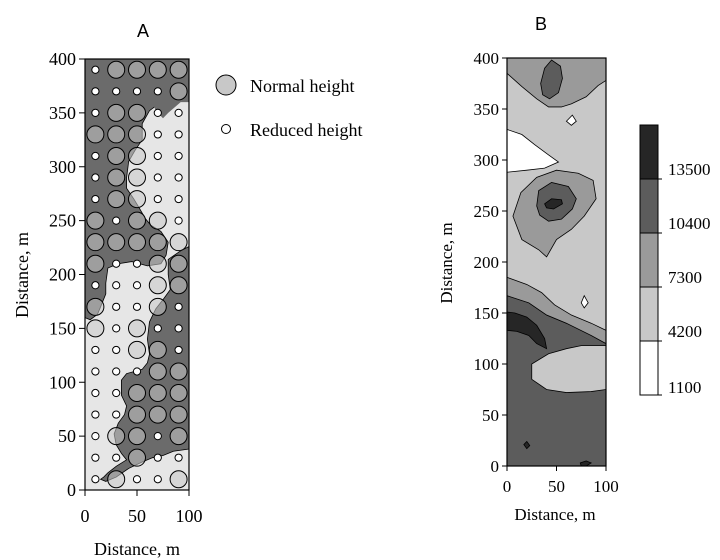 Image resolution: width=720 pixels, height=560 pixels. I want to click on panel-b-ytick-label: 250, so click(487, 211).